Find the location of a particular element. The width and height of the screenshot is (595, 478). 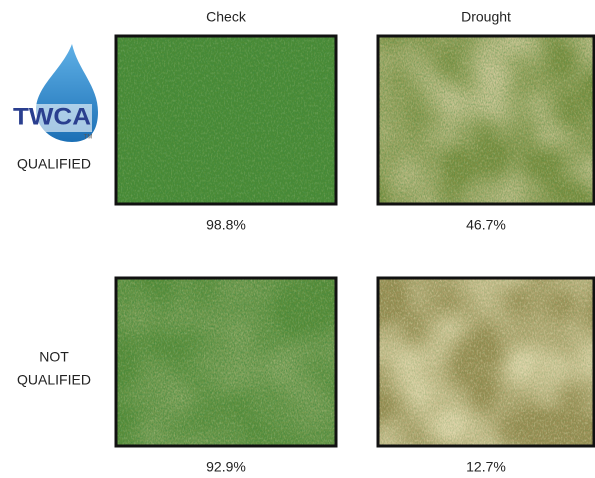

logo-text: TWCA is located at coordinates (52, 116).